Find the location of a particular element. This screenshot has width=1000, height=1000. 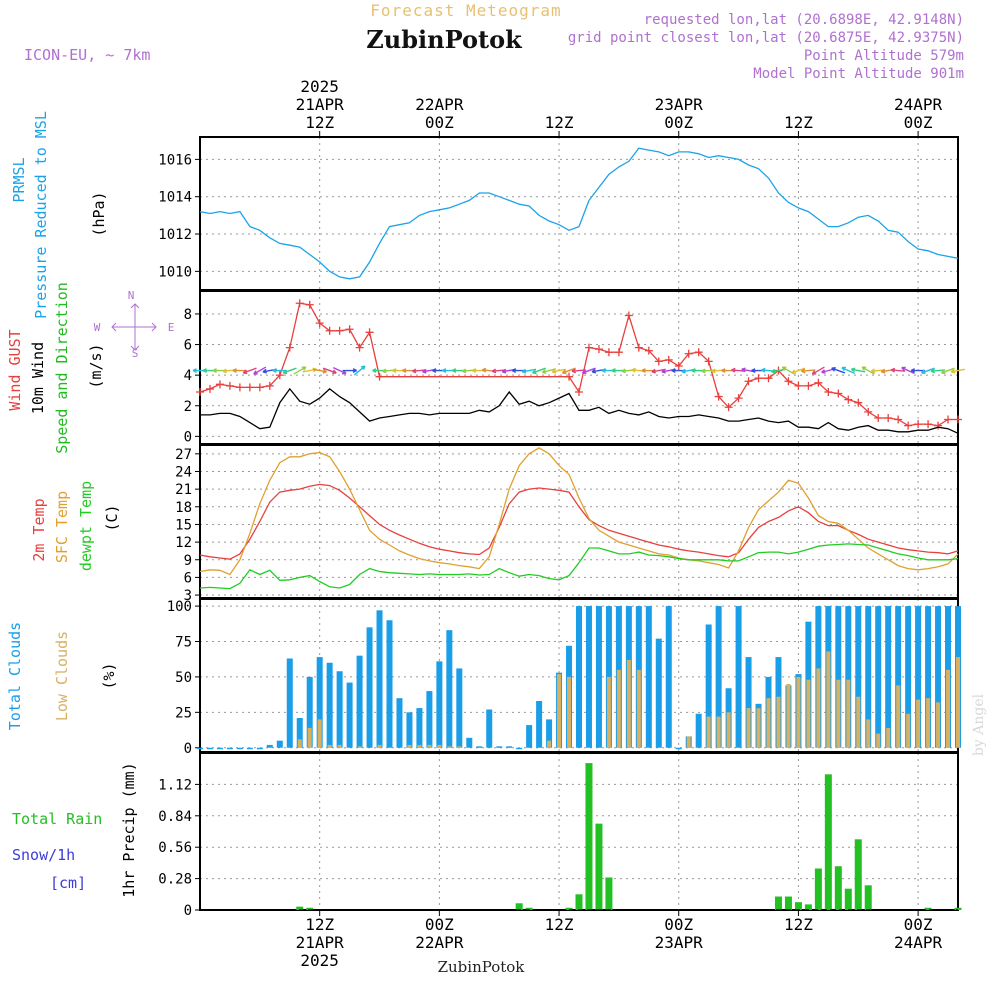

y-tick-label: 8 is located at coordinates (188, 315).